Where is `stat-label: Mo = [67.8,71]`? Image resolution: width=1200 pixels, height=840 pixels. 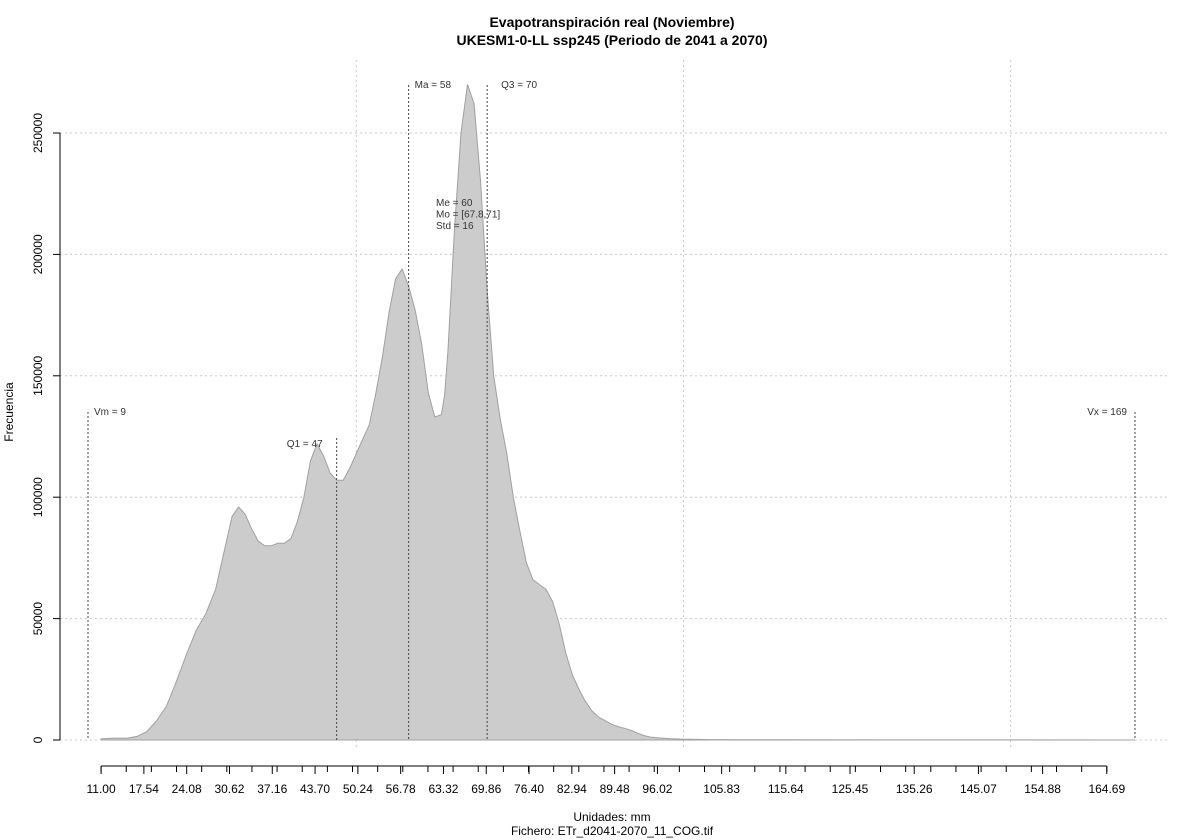
stat-label: Mo = [67.8,71] is located at coordinates (468, 215).